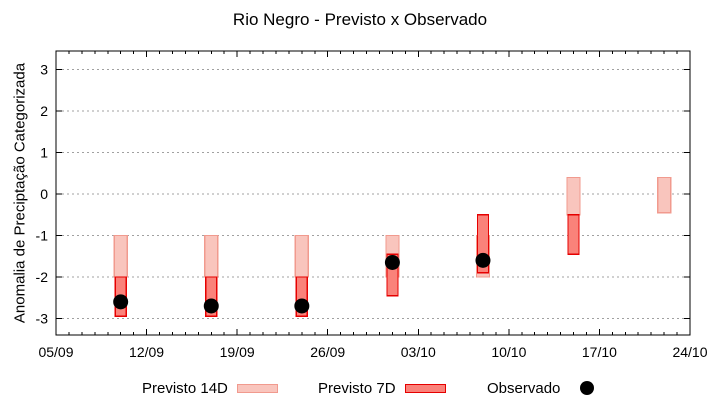  What do you see at coordinates (44, 194) in the screenshot?
I see `y-tick-label: 0` at bounding box center [44, 194].